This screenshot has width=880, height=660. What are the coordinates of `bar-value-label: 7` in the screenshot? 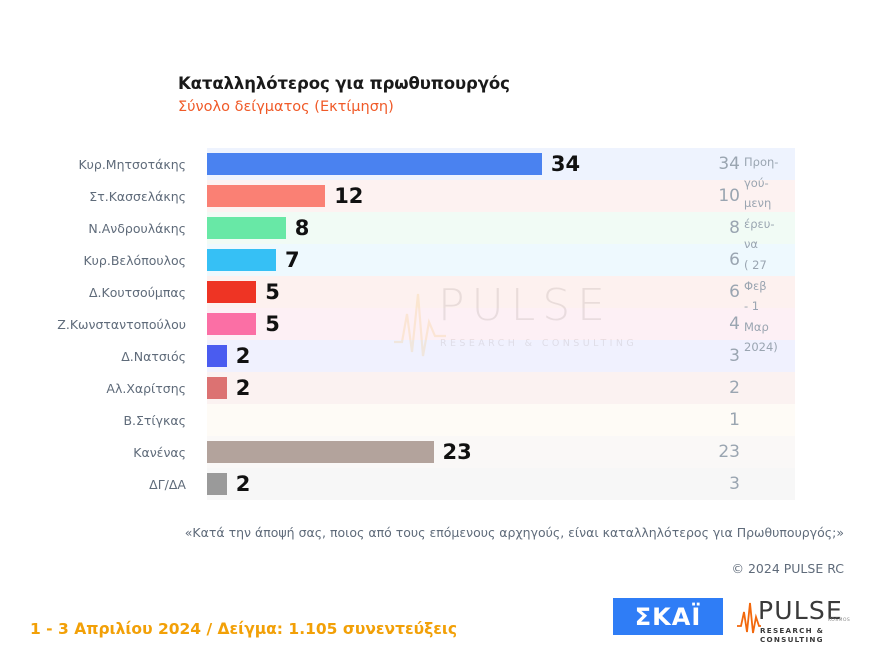 It's located at (292, 260).